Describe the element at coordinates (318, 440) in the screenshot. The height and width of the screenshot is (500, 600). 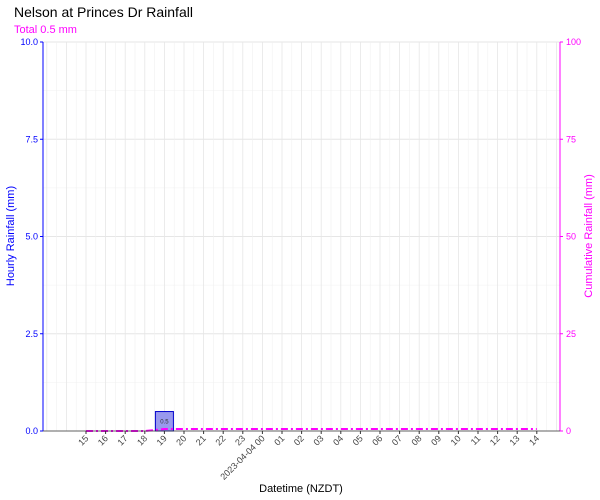
I see `x-tick-label: 03` at that location.